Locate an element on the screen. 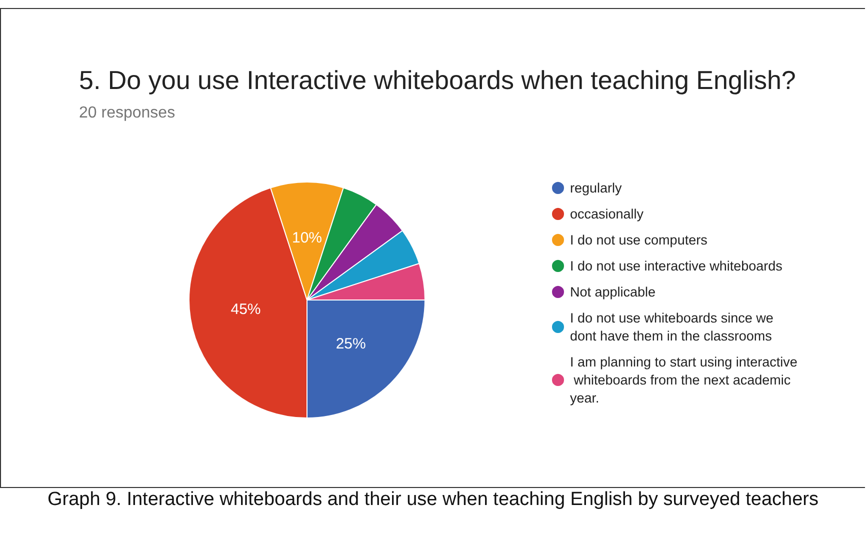 Image resolution: width=866 pixels, height=559 pixels. legend-label: I do not use whiteboards since we dont have them in the classrooms is located at coordinates (674, 327).